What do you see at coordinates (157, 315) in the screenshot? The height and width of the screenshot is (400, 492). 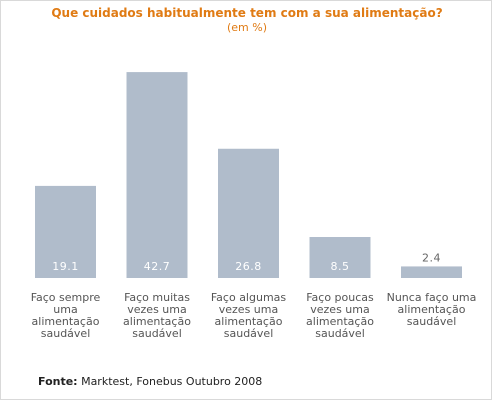 I see `category-label-2: Faço muitas vezes uma alimentação saudável` at bounding box center [157, 315].